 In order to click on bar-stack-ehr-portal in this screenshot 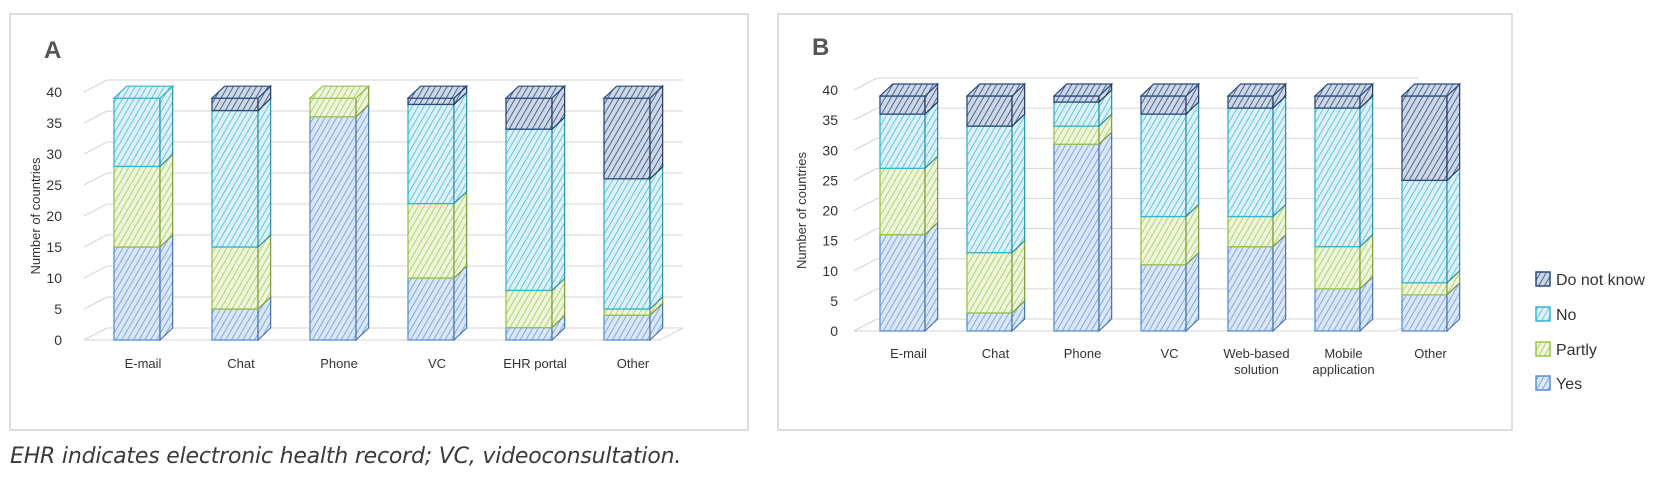, I will do `click(535, 213)`.